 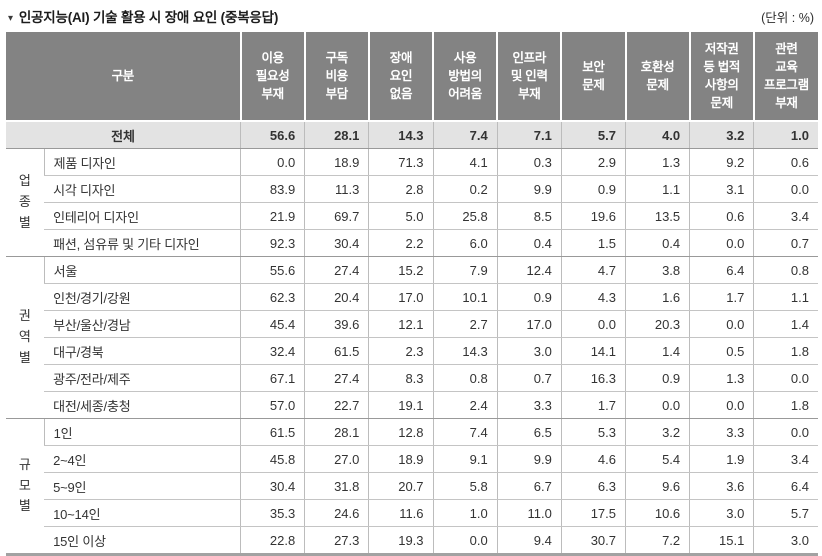 What do you see at coordinates (529, 459) in the screenshot?
I see `value-cell: 9.9` at bounding box center [529, 459].